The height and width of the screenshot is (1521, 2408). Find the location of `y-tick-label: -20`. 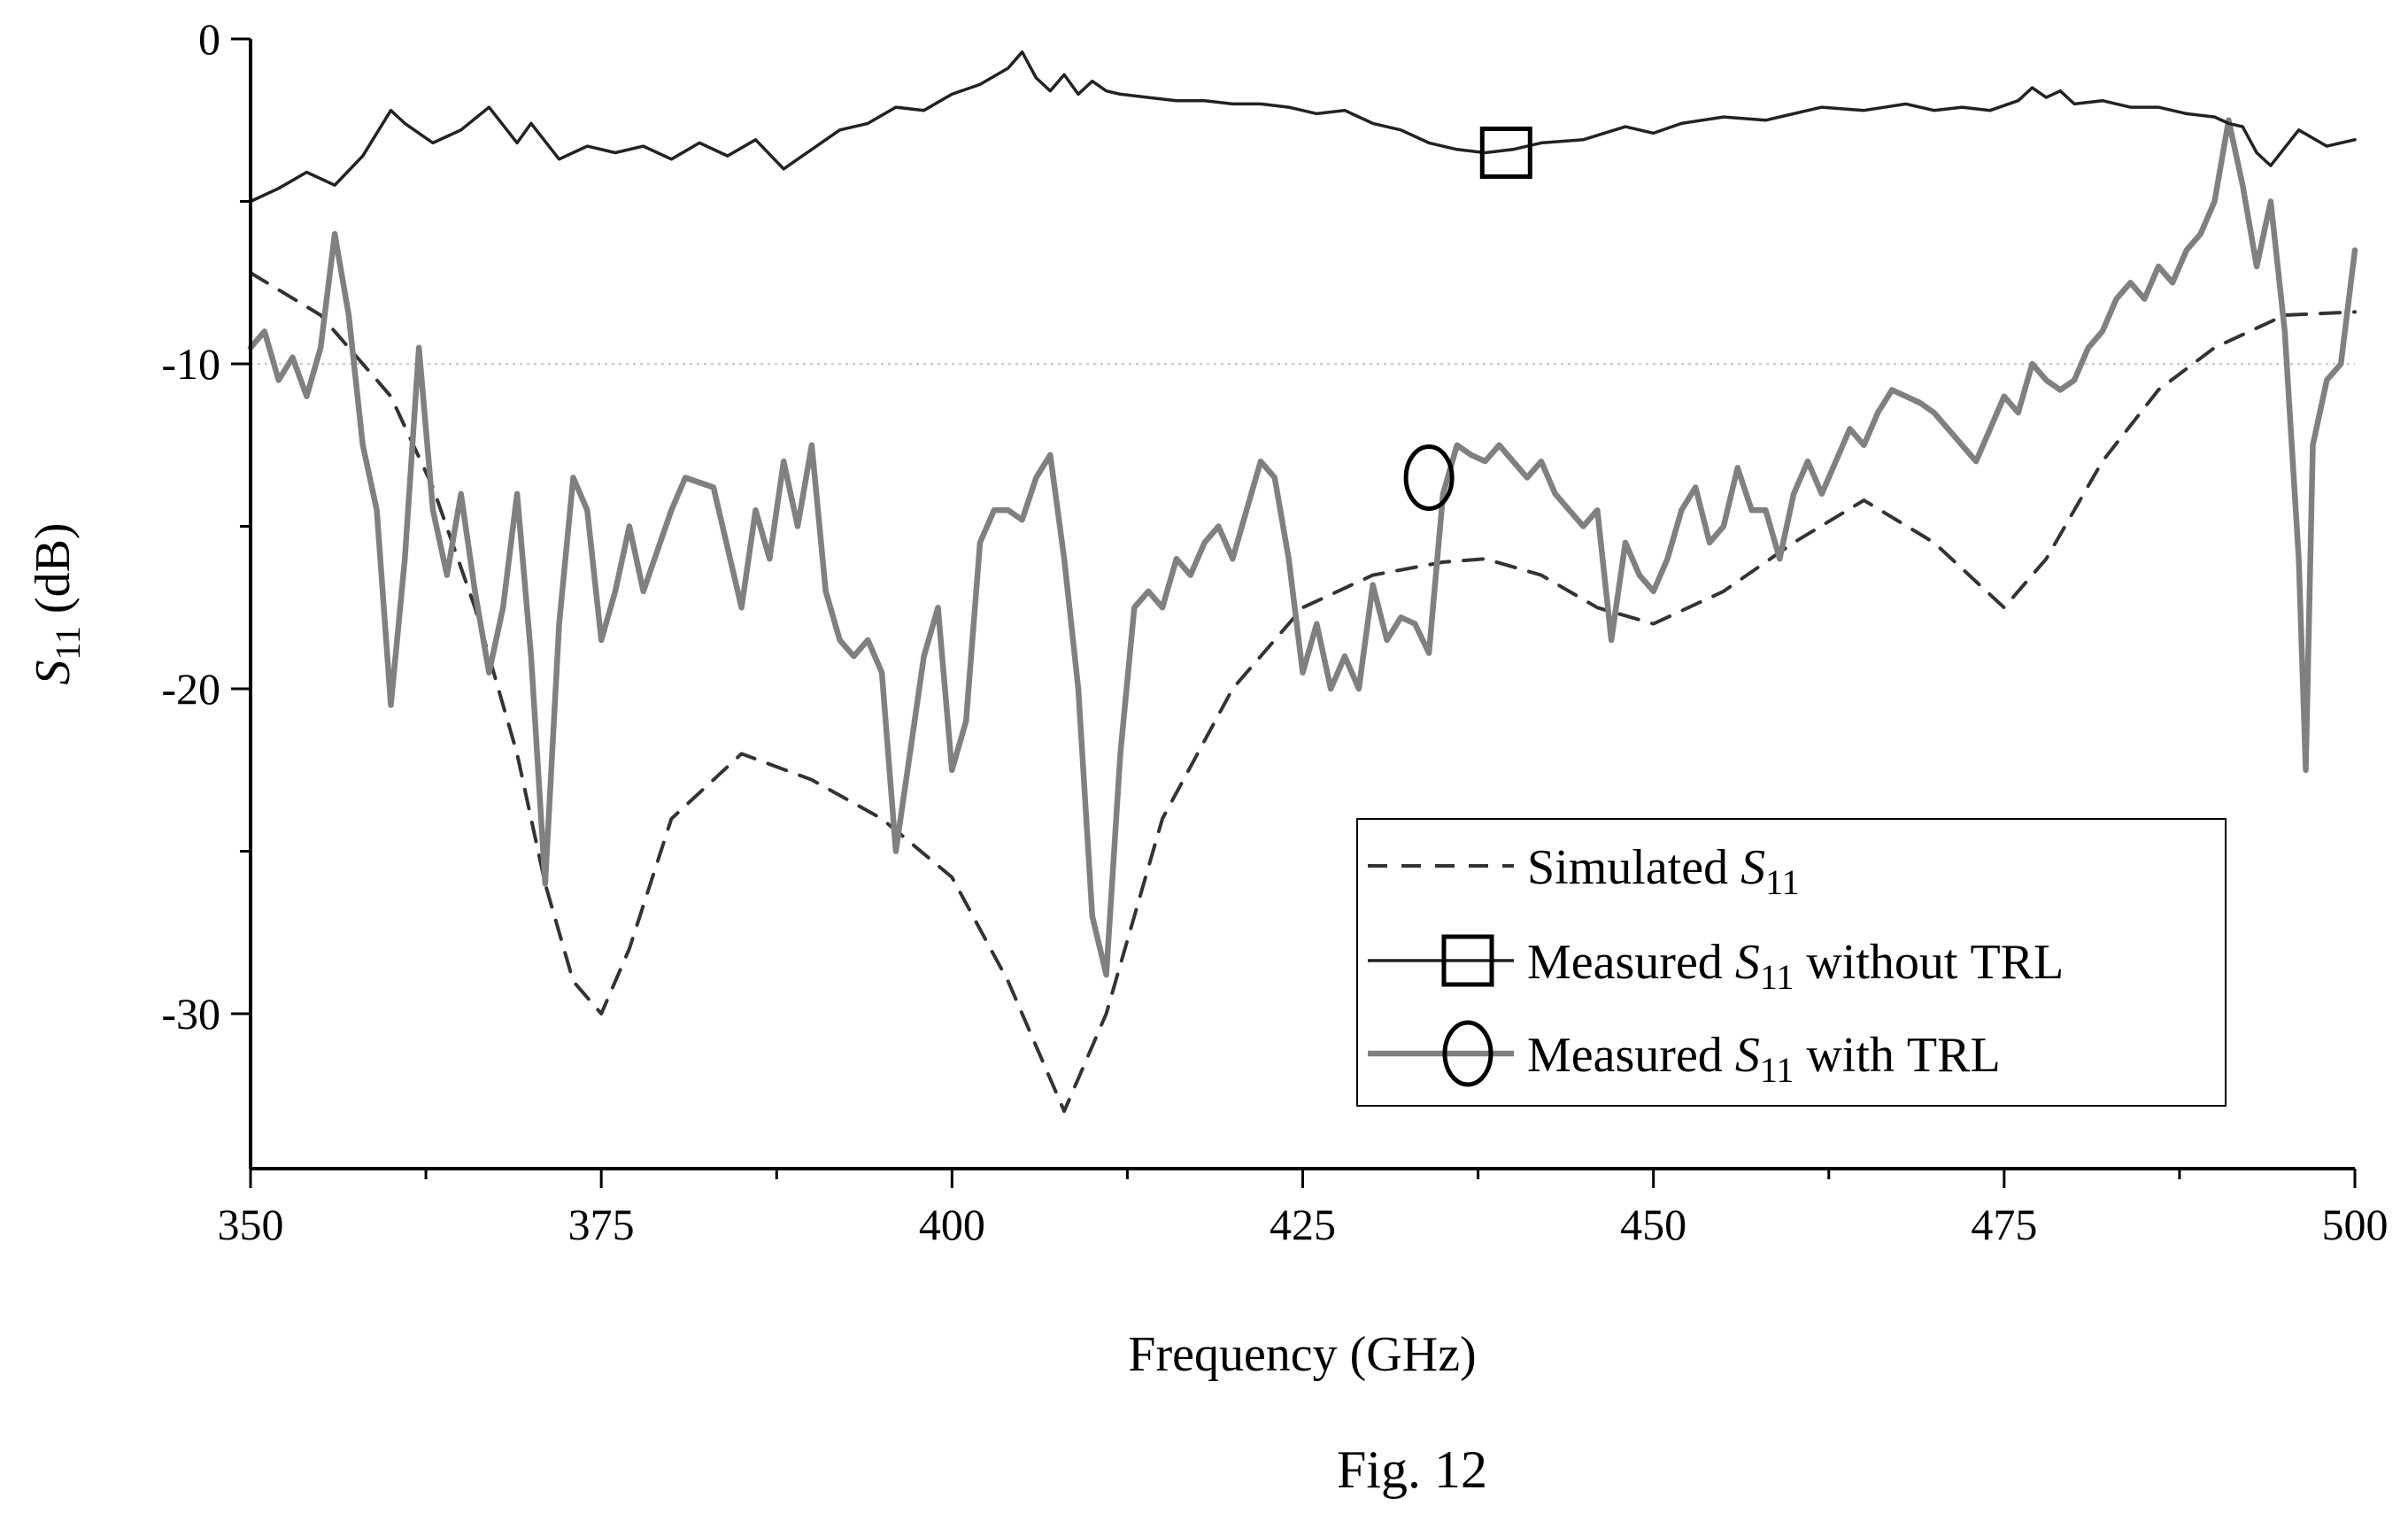

y-tick-label: -20 is located at coordinates (190, 689).